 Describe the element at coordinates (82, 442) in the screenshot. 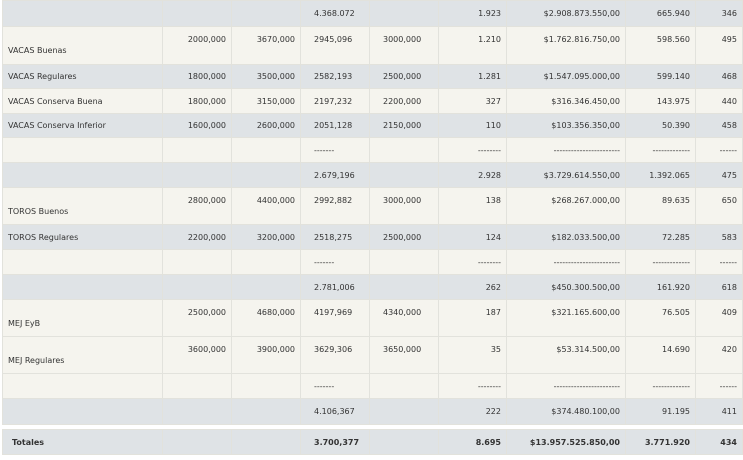

I see `row-label: Totales` at that location.